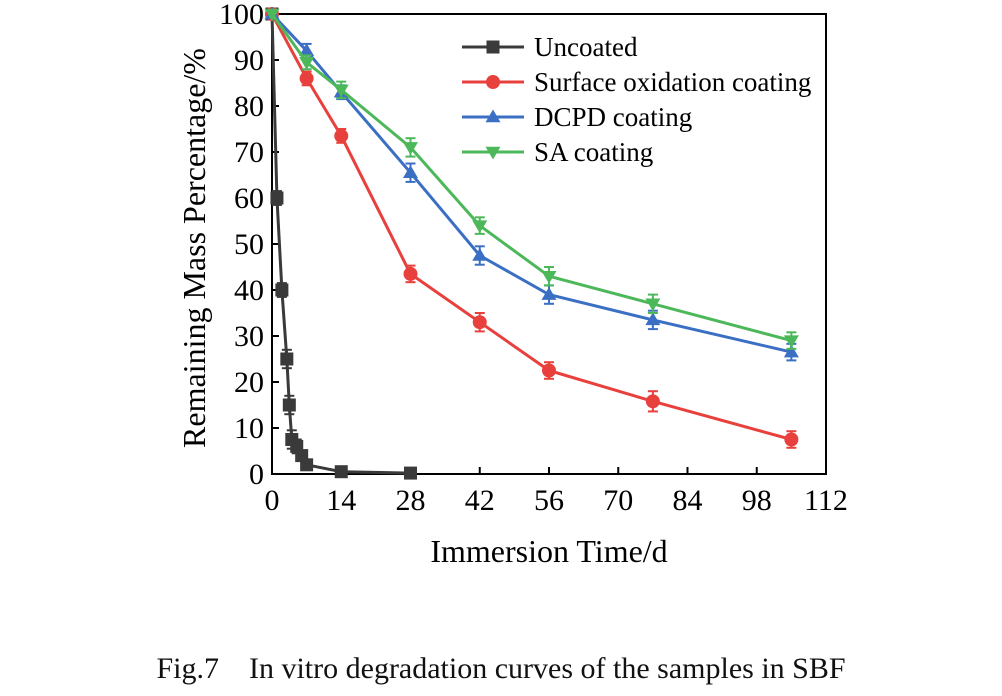  I want to click on y-tick-label: 70, so click(249, 152).